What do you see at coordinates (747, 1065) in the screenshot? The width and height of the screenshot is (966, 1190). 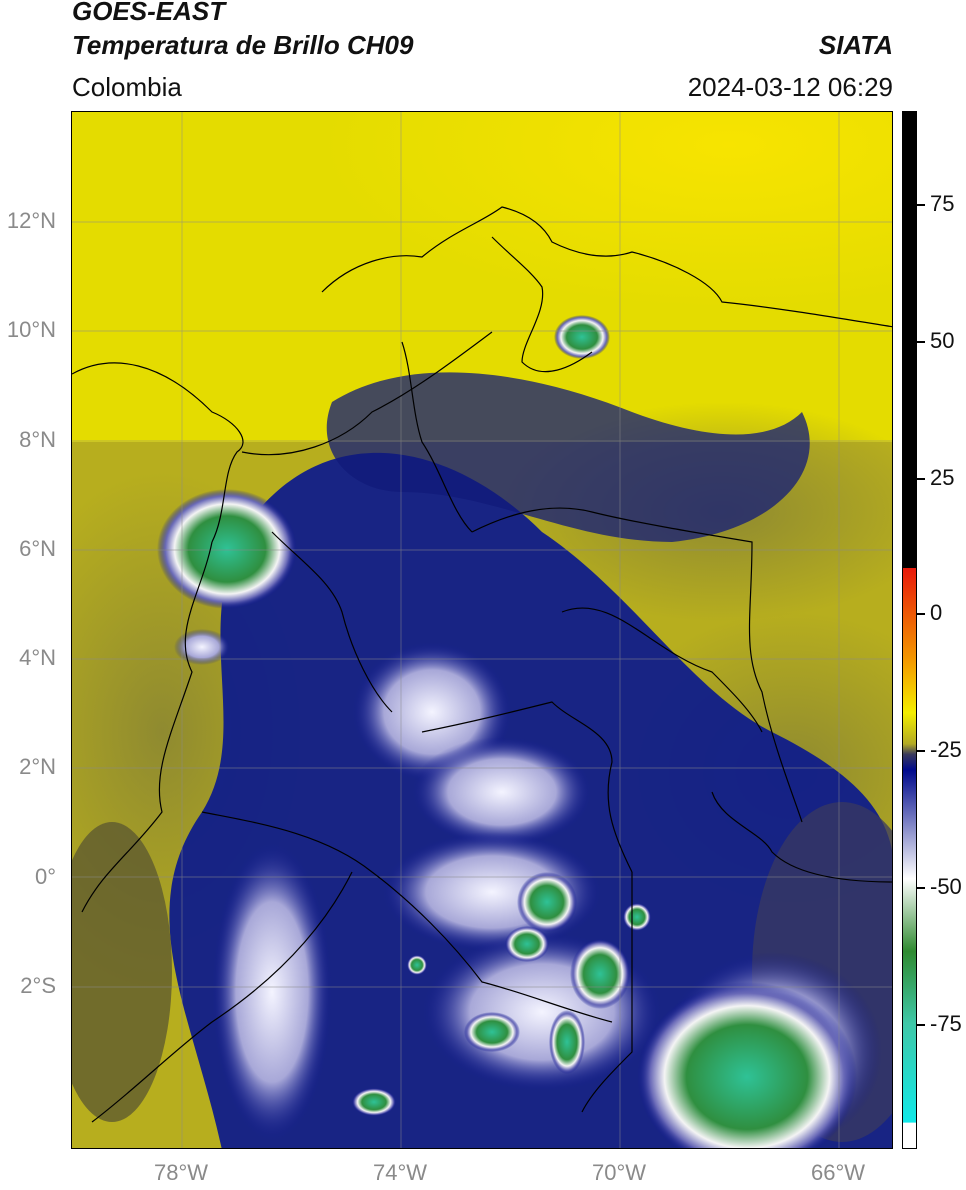 I see `convective-cell-amazon` at bounding box center [747, 1065].